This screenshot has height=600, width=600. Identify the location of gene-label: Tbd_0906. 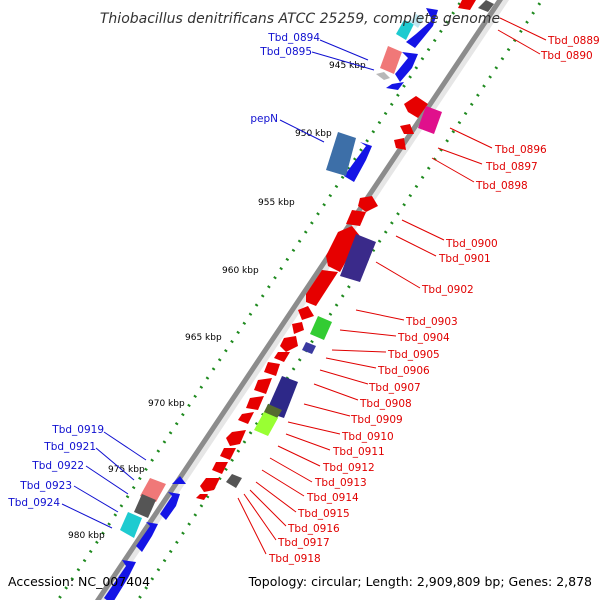
(403, 371).